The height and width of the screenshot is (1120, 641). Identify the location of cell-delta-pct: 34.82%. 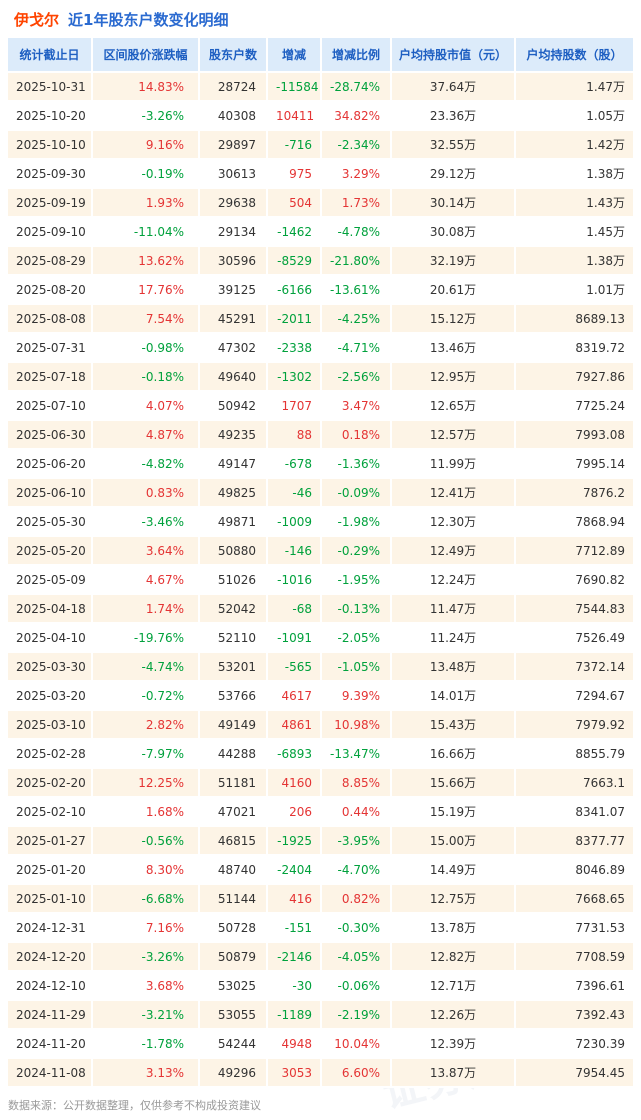
(357, 116).